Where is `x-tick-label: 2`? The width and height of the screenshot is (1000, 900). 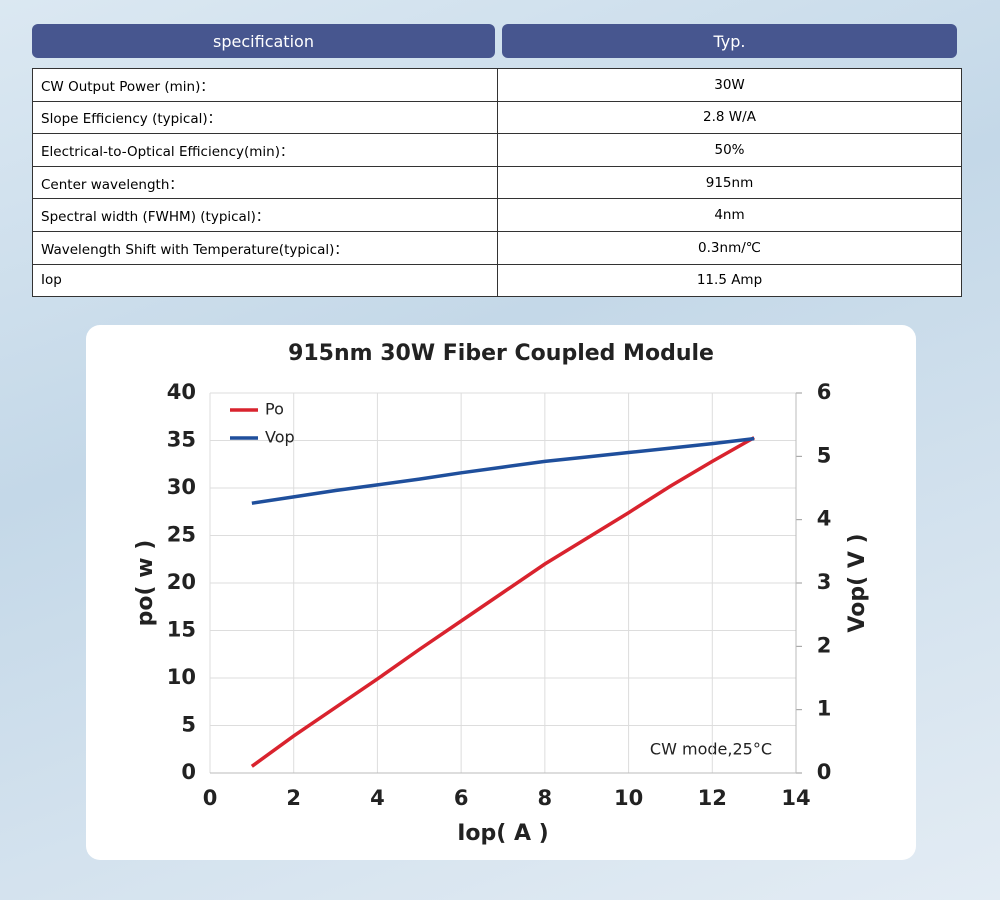 x-tick-label: 2 is located at coordinates (293, 798).